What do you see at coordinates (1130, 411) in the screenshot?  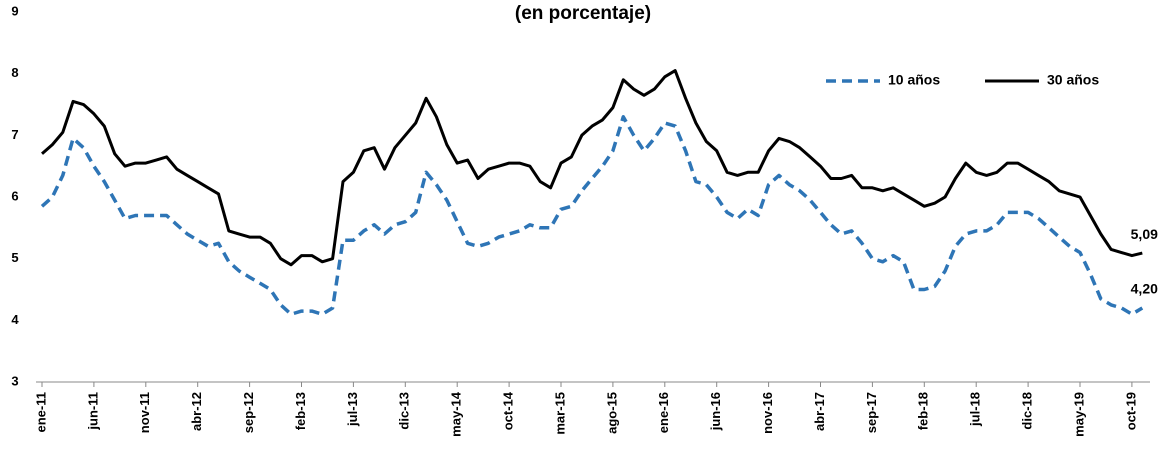 I see `x-tick-label: oct-19` at bounding box center [1130, 411].